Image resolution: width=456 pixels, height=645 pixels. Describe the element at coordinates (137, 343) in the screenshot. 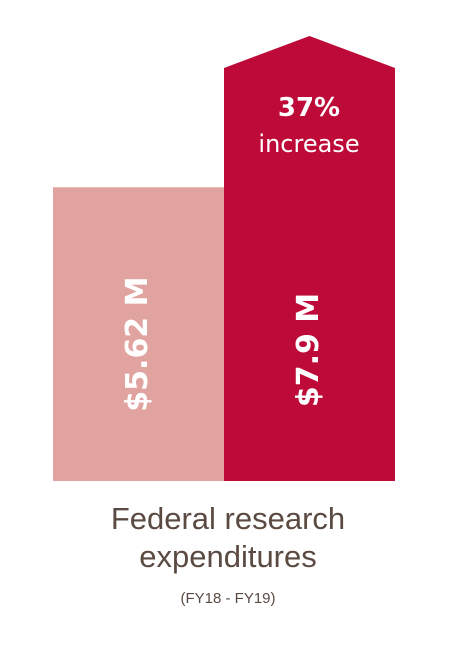

I see `value-label: $5.62 M` at that location.